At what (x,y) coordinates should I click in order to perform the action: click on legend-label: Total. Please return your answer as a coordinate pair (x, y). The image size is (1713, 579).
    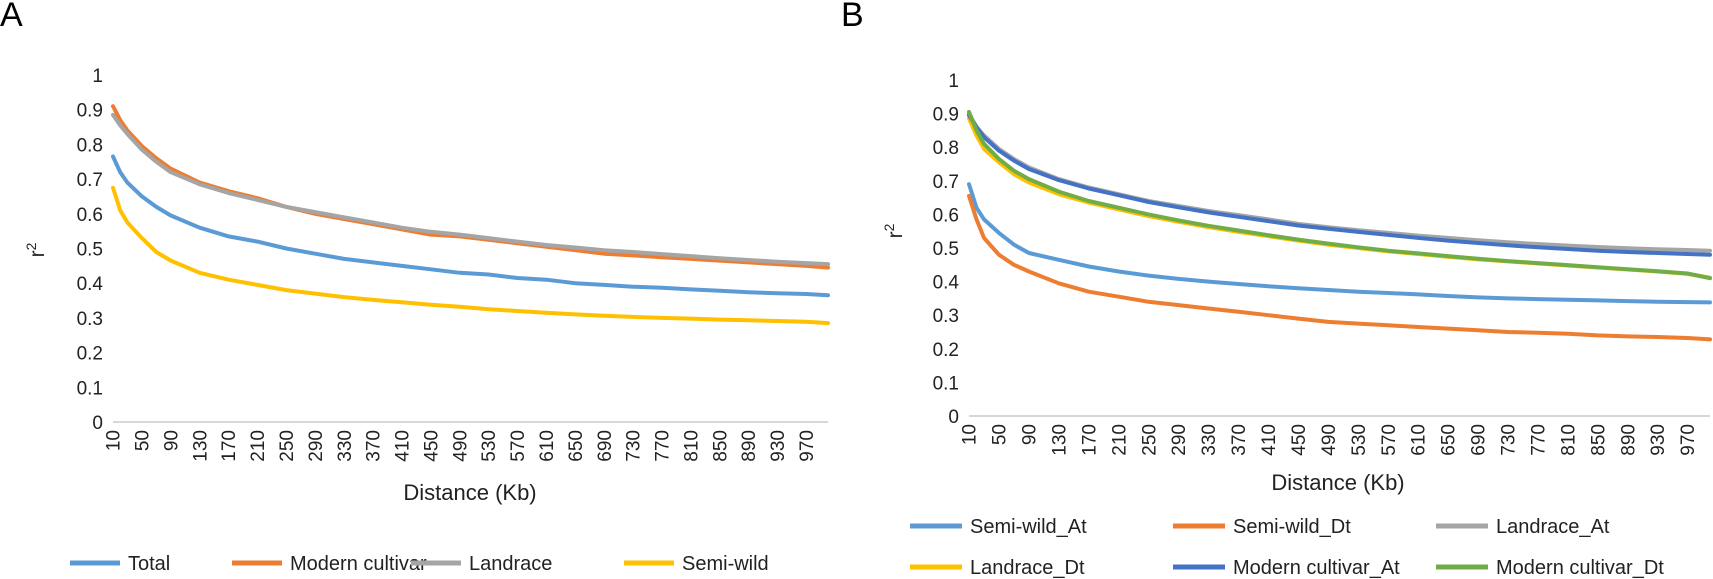
    Looking at the image, I should click on (149, 564).